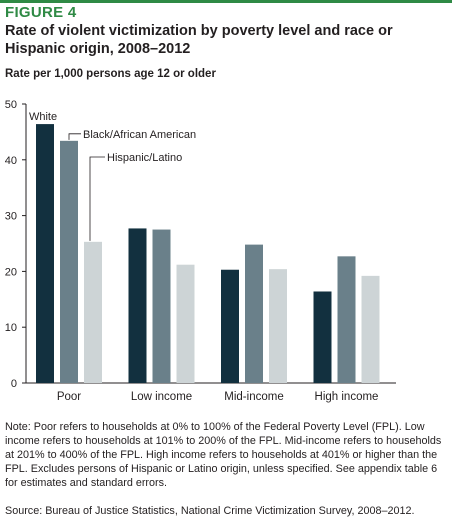 This screenshot has height=526, width=452. I want to click on y-tick-label: 0, so click(14, 384).